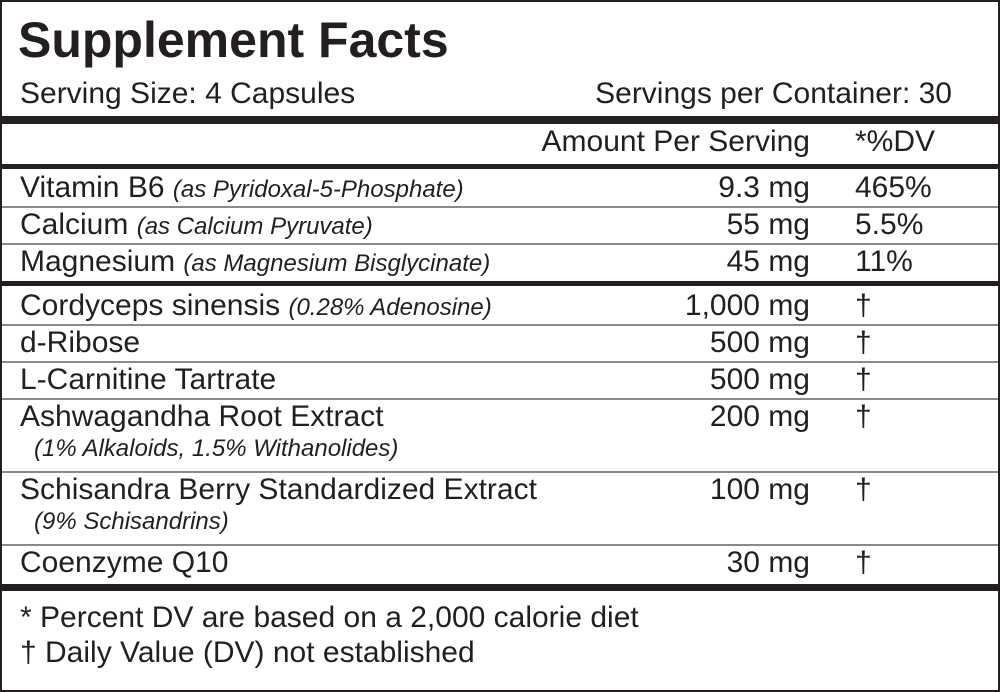 This screenshot has height=692, width=1000. What do you see at coordinates (318, 189) in the screenshot?
I see `note: (as Pyridoxal-5-Phosphate)` at bounding box center [318, 189].